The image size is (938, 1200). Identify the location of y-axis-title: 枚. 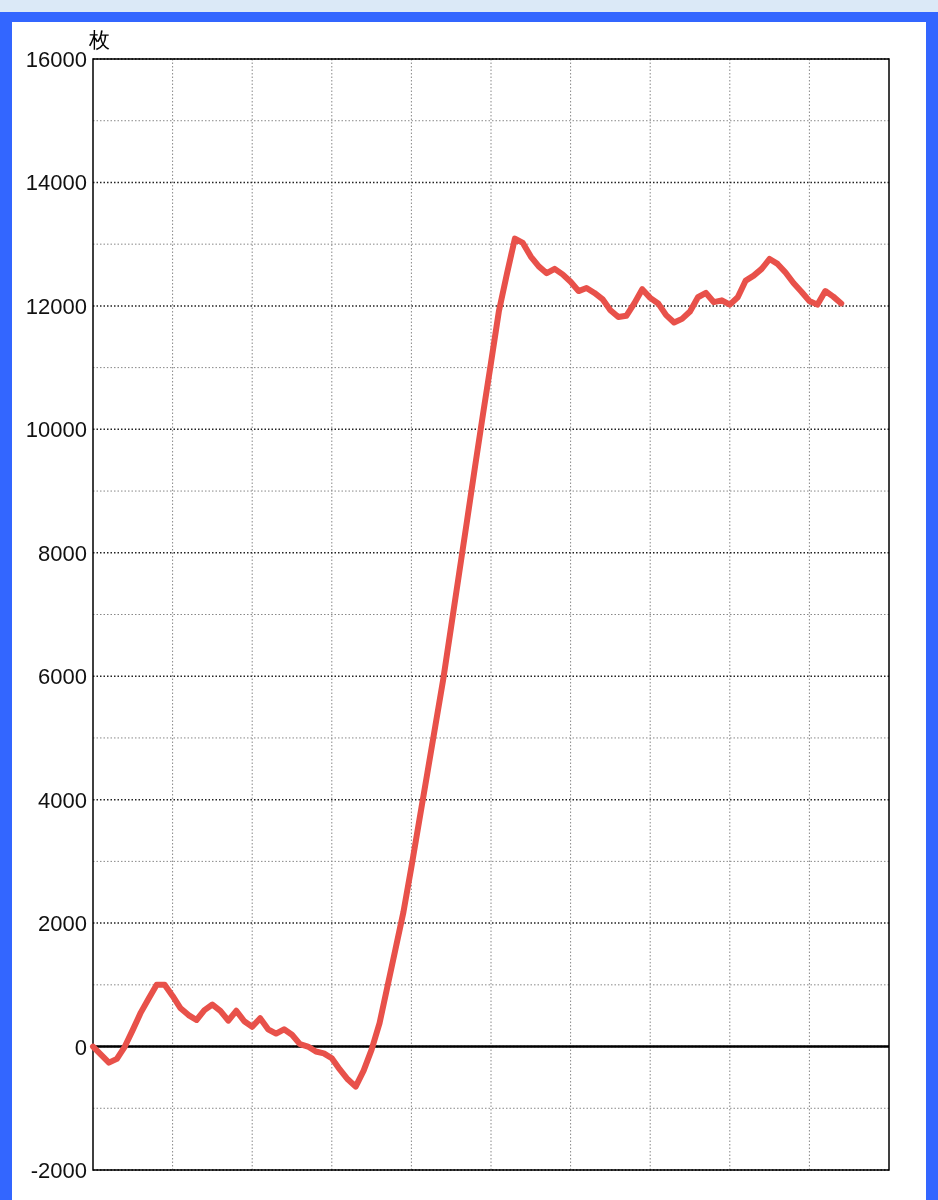
(99, 39).